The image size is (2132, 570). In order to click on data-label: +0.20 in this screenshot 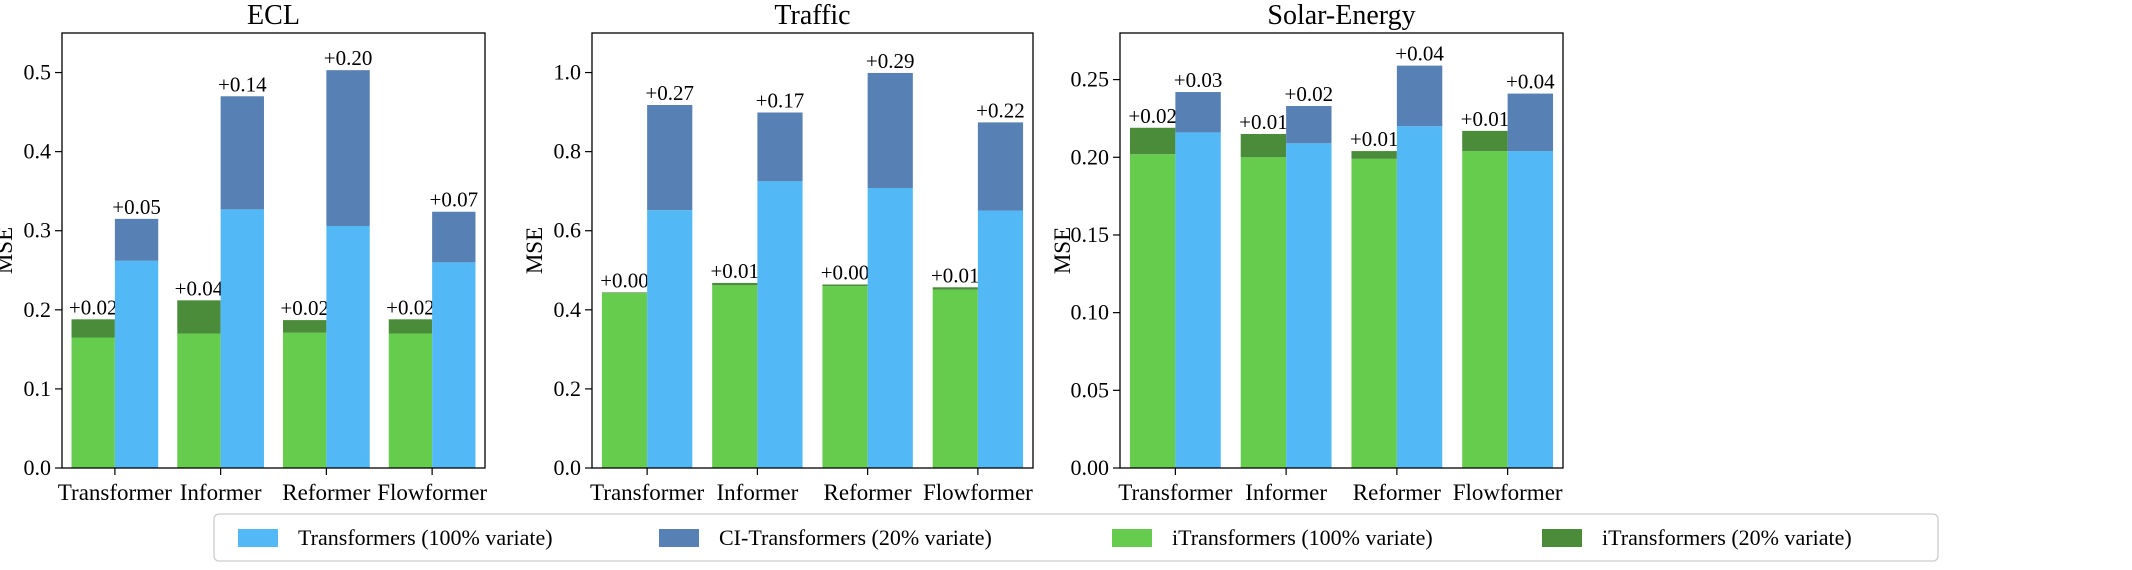, I will do `click(348, 58)`.